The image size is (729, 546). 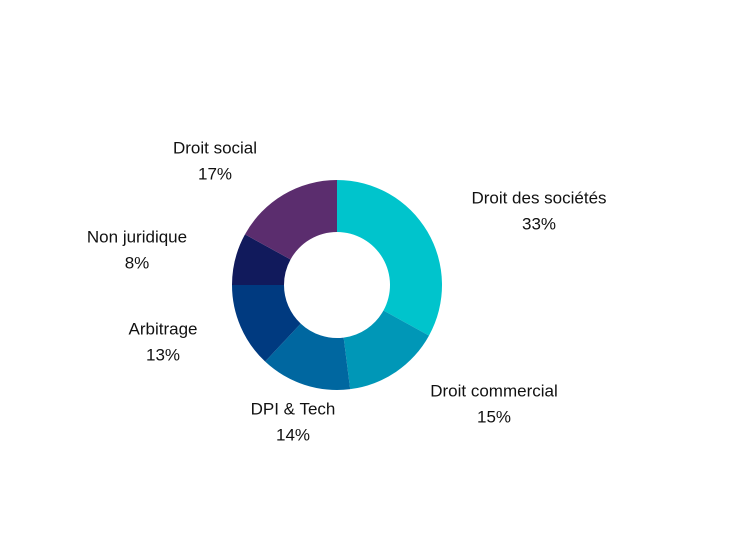 I want to click on slice-non-juridique, so click(x=261, y=259).